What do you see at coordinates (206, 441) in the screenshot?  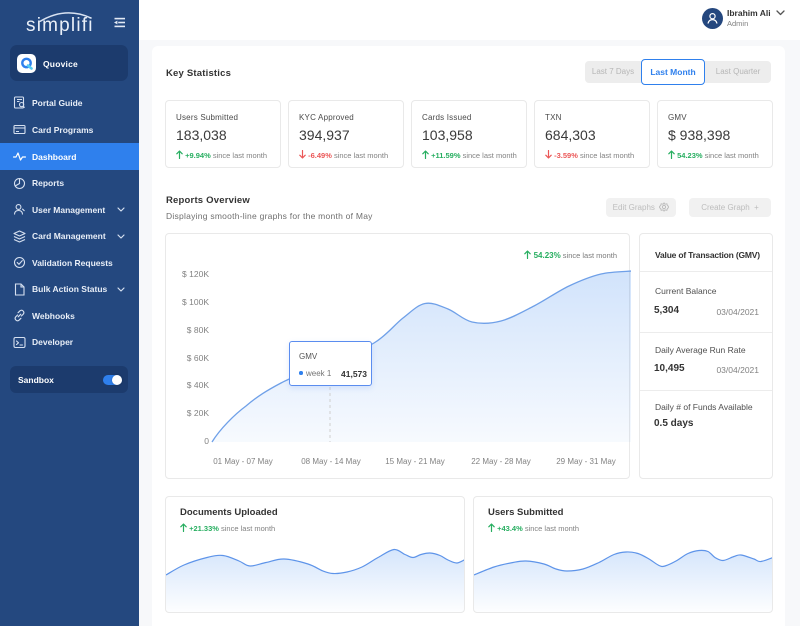 I see `svg-text: 0` at bounding box center [206, 441].